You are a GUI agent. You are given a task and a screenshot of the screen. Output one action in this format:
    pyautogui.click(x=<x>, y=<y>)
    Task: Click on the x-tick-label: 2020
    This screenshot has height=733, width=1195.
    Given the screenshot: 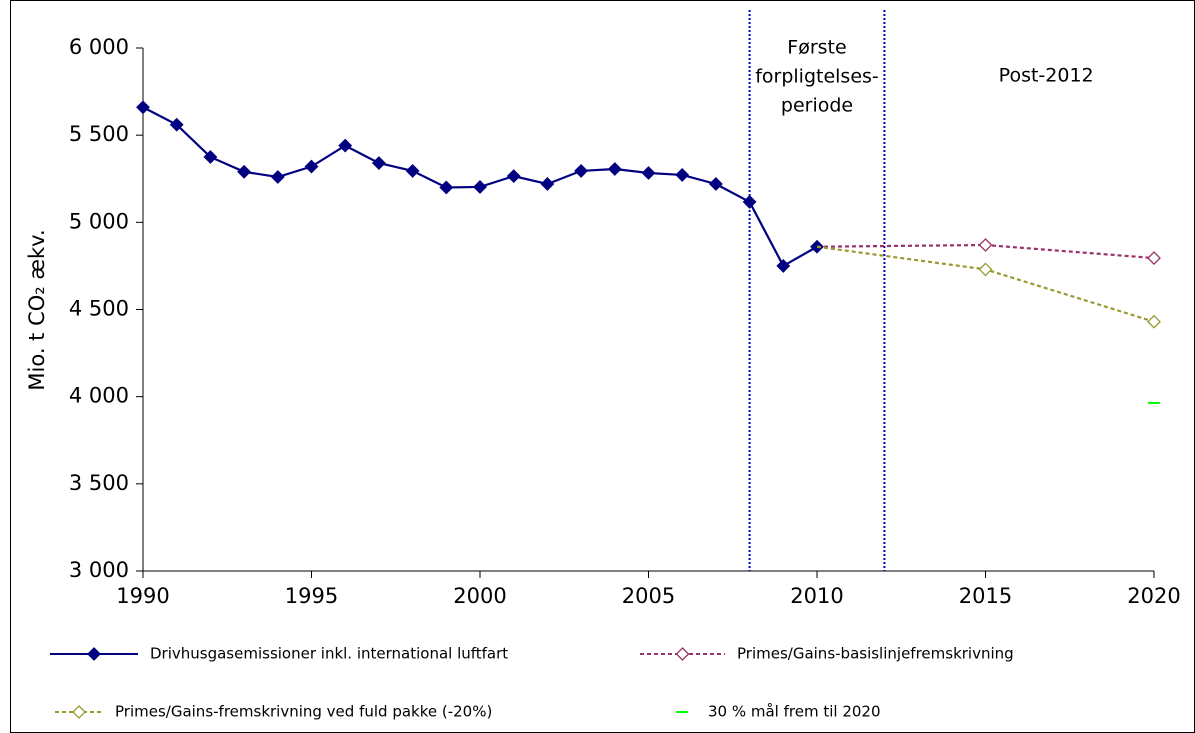 What is the action you would take?
    pyautogui.click(x=1153, y=596)
    